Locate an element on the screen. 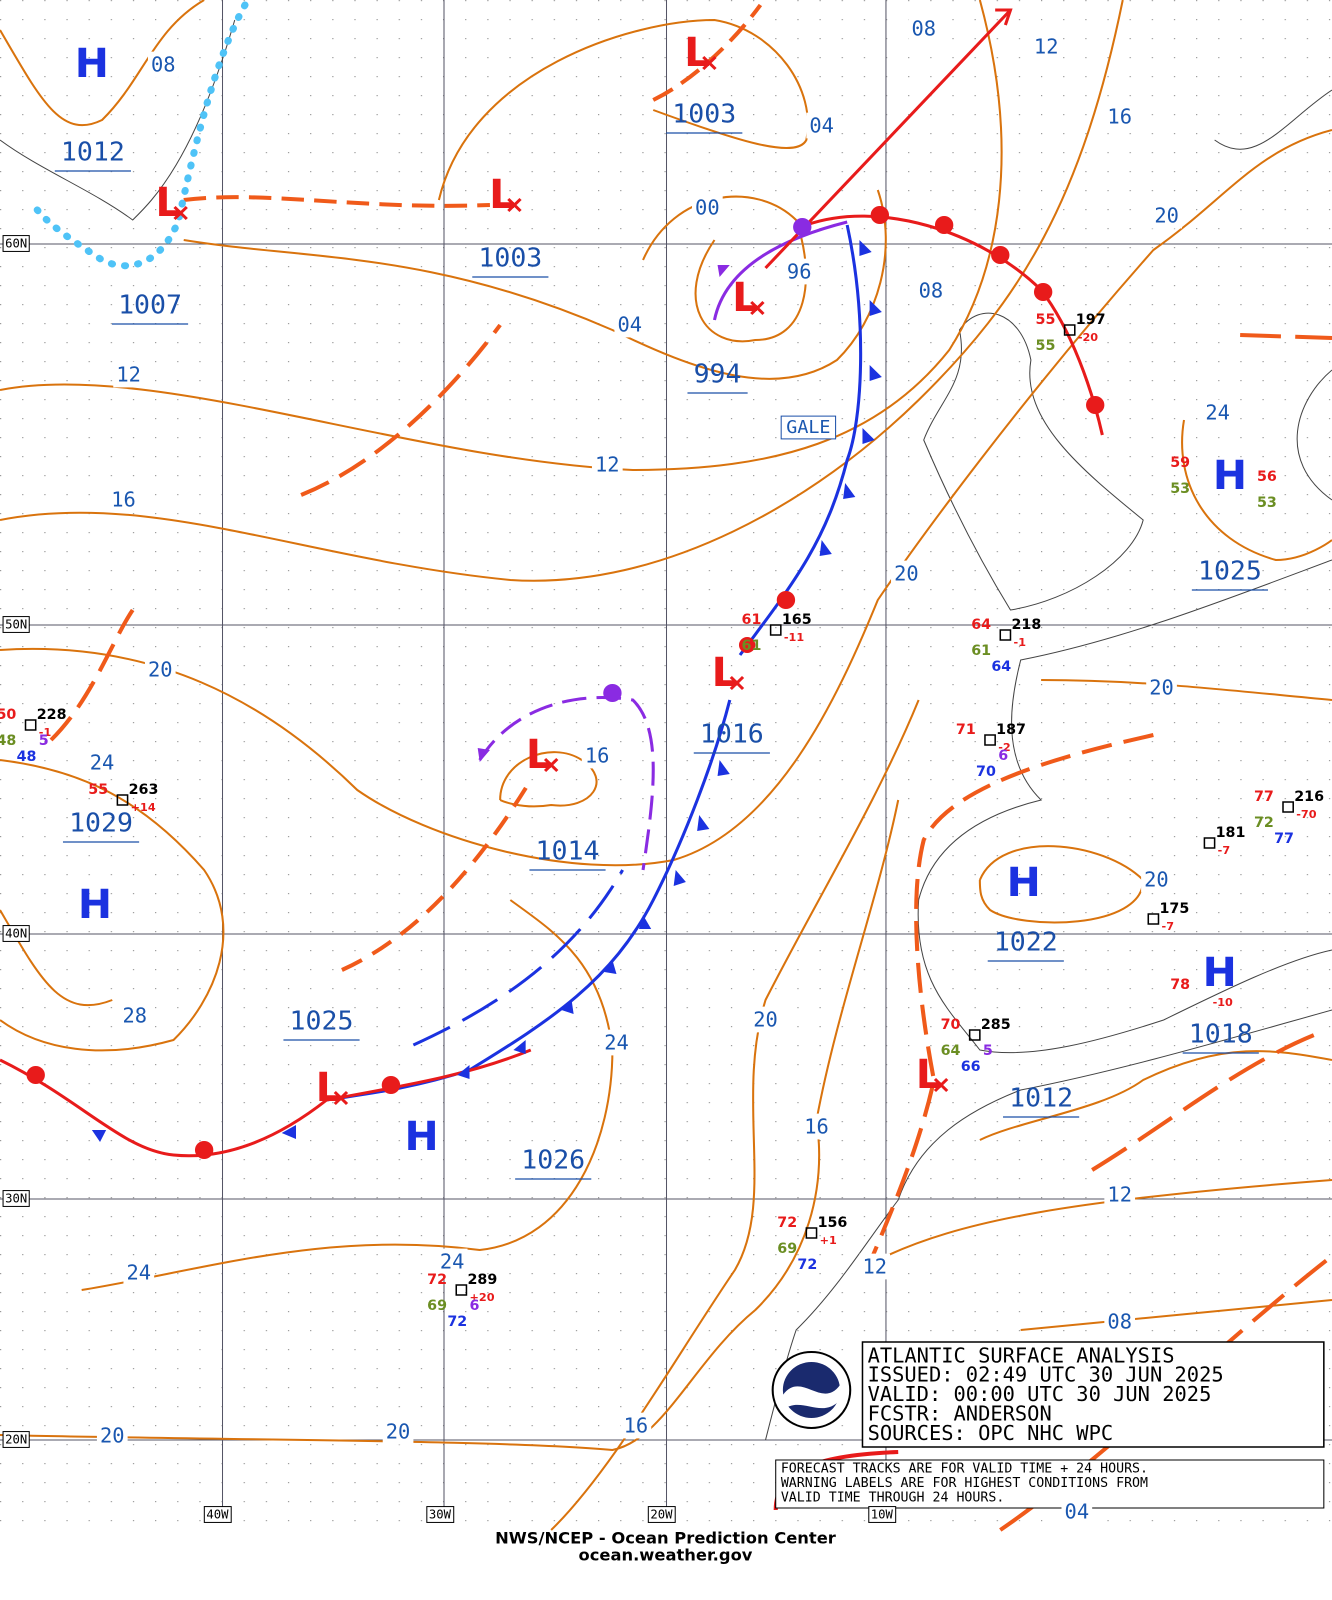 This screenshot has width=1332, height=1600. pressure-label: 1018 is located at coordinates (1221, 1035).